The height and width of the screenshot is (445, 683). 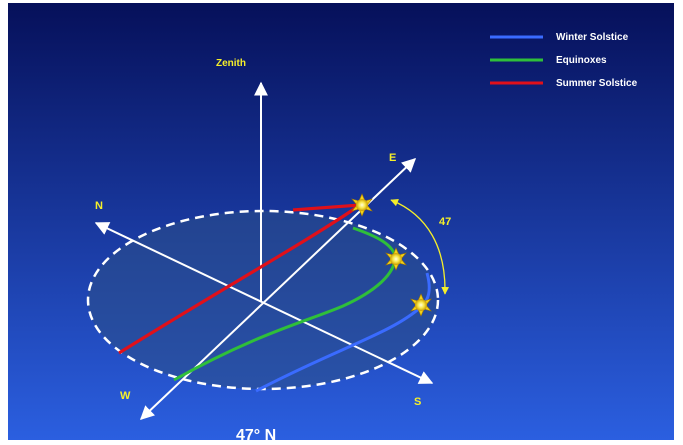 What do you see at coordinates (417, 402) in the screenshot?
I see `south-label: S` at bounding box center [417, 402].